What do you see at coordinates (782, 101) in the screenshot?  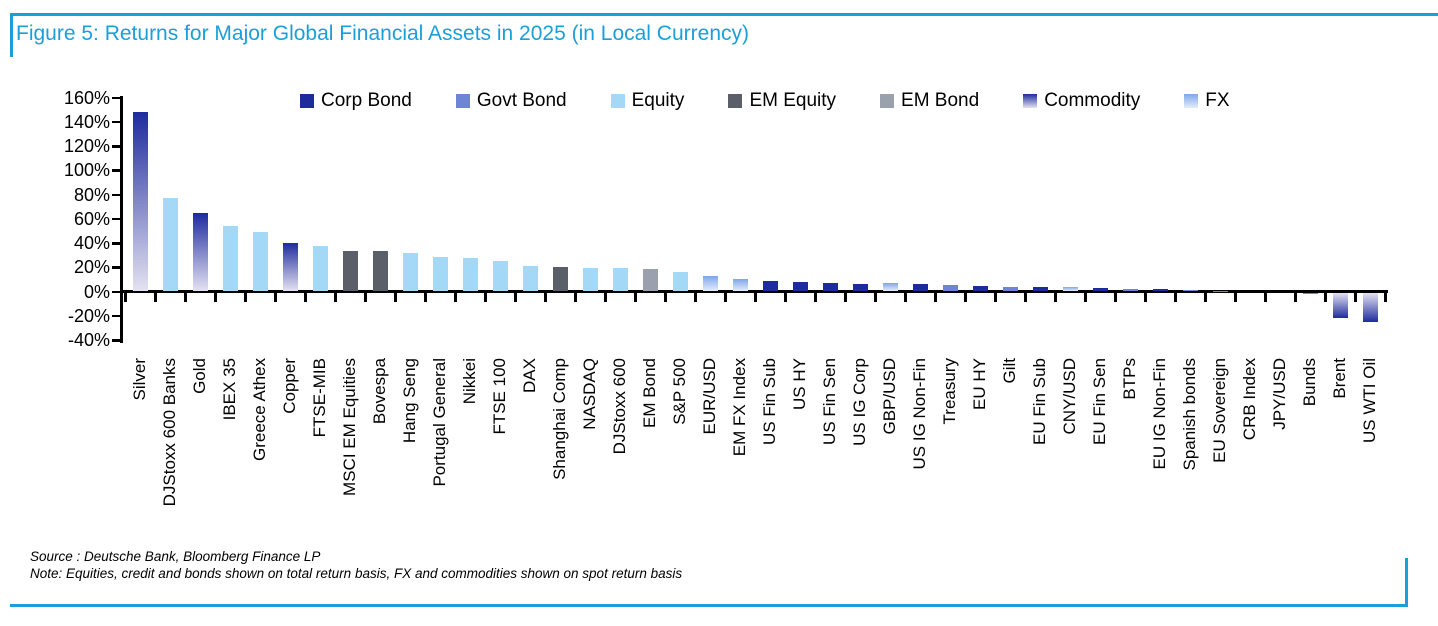 I see `legend-item-em-equity: EM Equity` at bounding box center [782, 101].